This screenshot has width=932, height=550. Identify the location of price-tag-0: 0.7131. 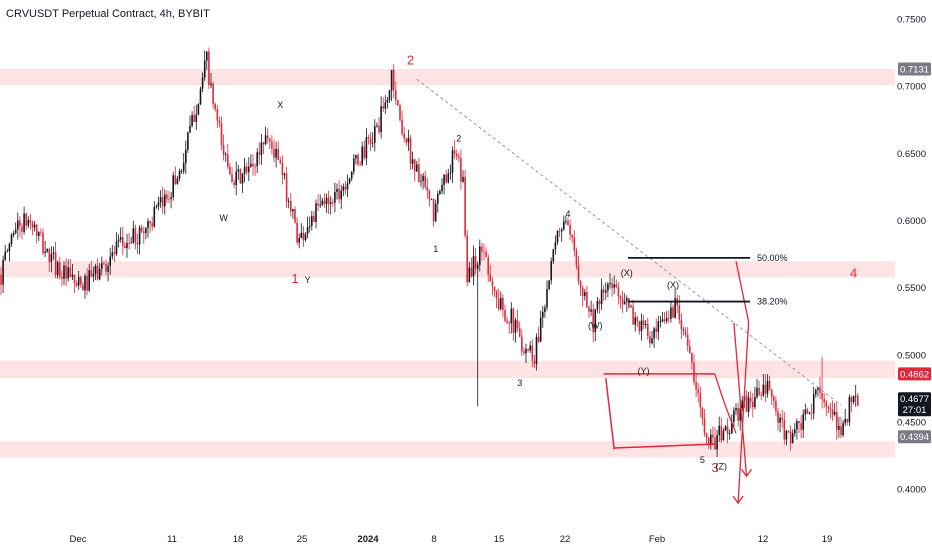
(914, 68).